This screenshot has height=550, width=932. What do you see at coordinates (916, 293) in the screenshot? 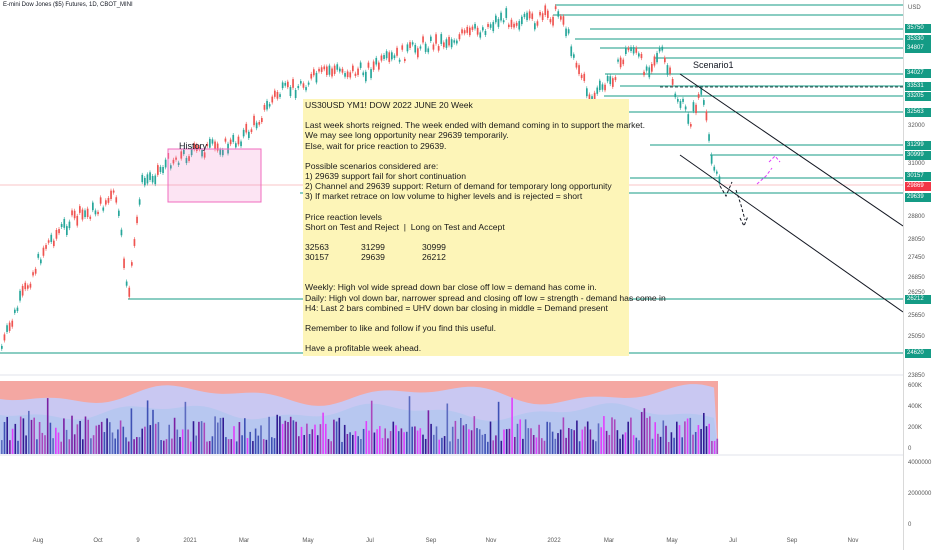
I see `price-tick: 26250` at bounding box center [916, 293].